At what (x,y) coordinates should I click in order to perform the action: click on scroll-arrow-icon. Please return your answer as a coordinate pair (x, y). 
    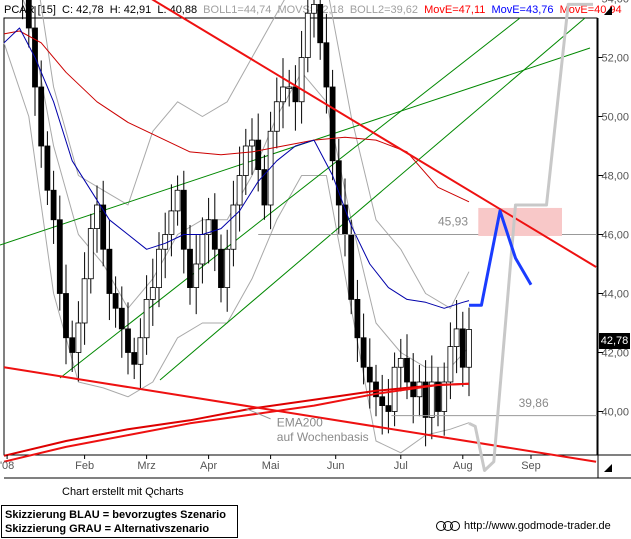
    Looking at the image, I should click on (608, 468).